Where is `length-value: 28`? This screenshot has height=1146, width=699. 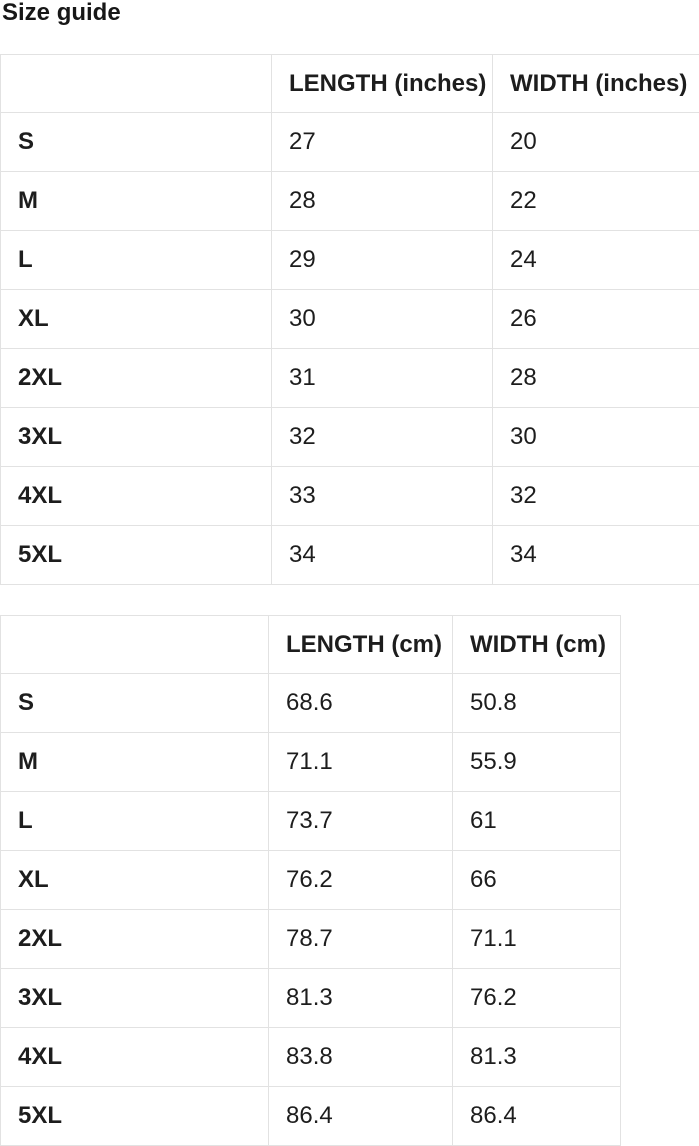
length-value: 28 is located at coordinates (382, 201).